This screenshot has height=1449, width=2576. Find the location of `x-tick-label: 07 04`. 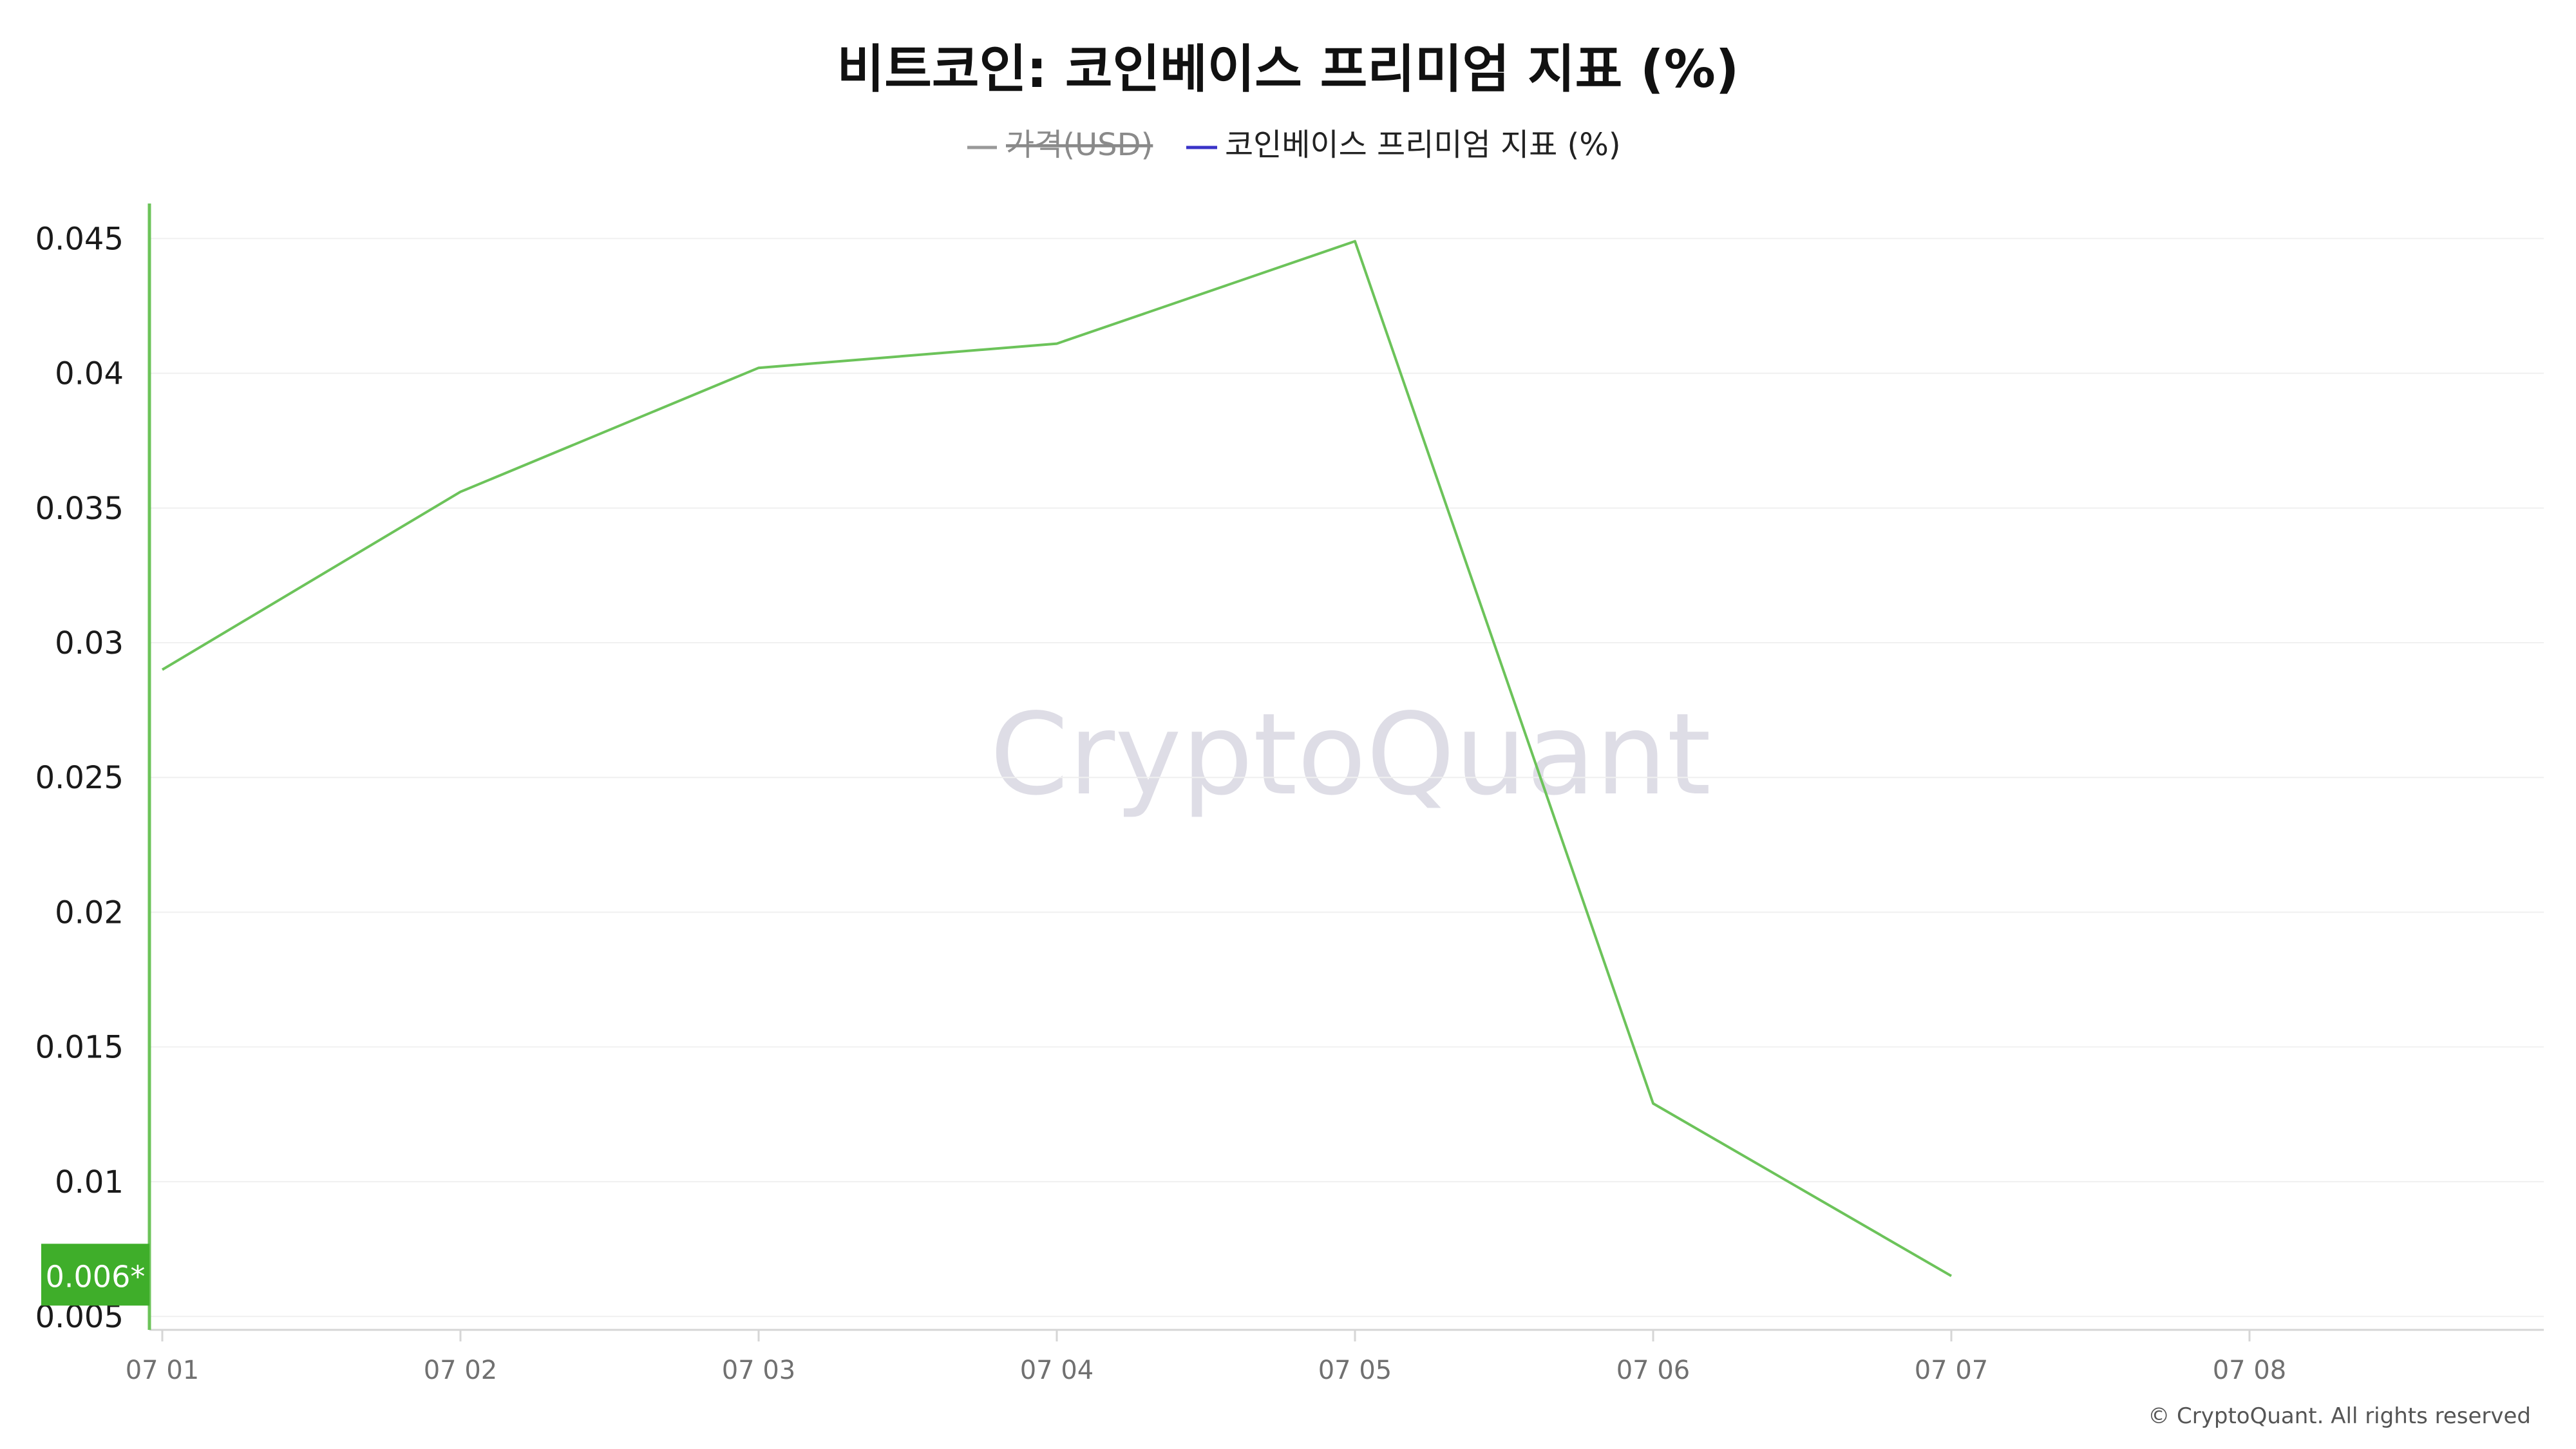

x-tick-label: 07 04 is located at coordinates (1057, 1370).